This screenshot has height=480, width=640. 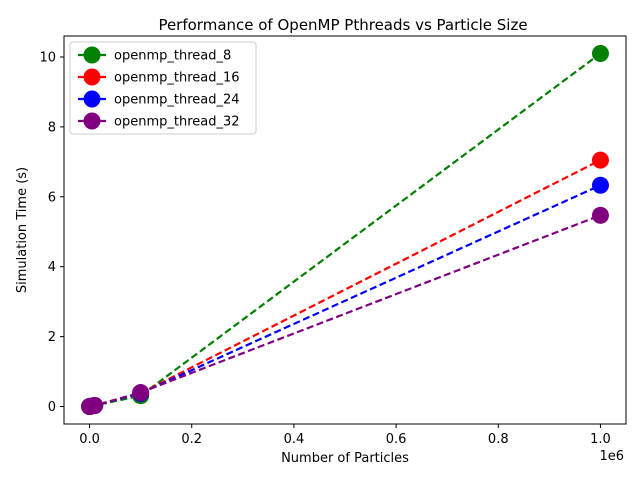 I want to click on legend-item: openmp_thread_16, so click(x=159, y=77).